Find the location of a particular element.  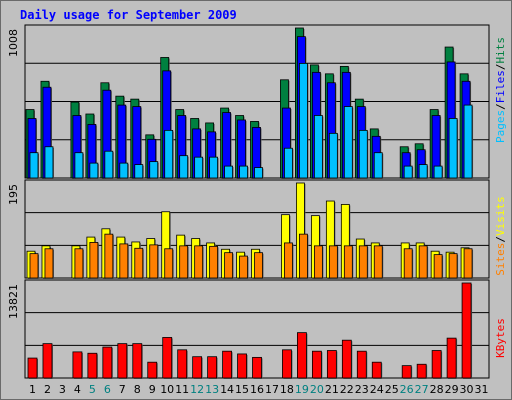

y-max-label: 195 is located at coordinates (13, 194).